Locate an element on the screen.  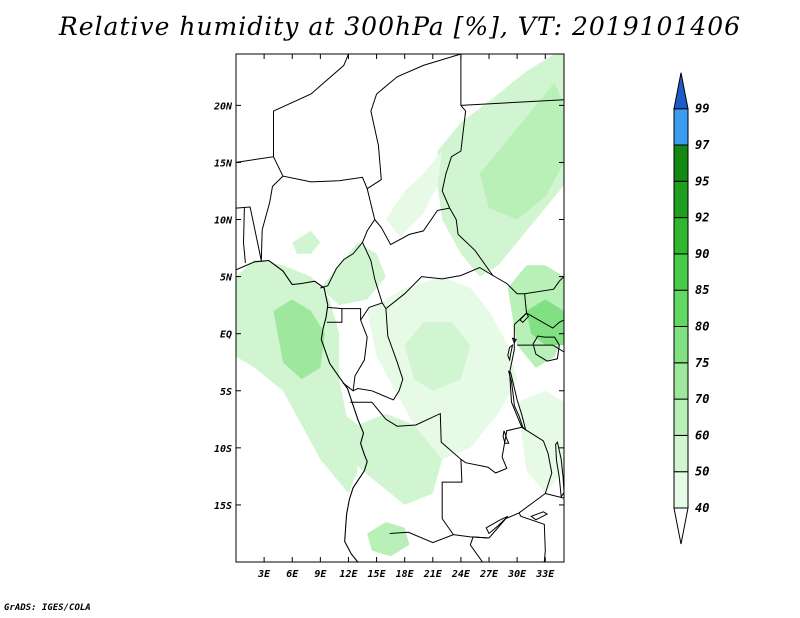
lon-tick-label: 24E is located at coordinates (461, 574).